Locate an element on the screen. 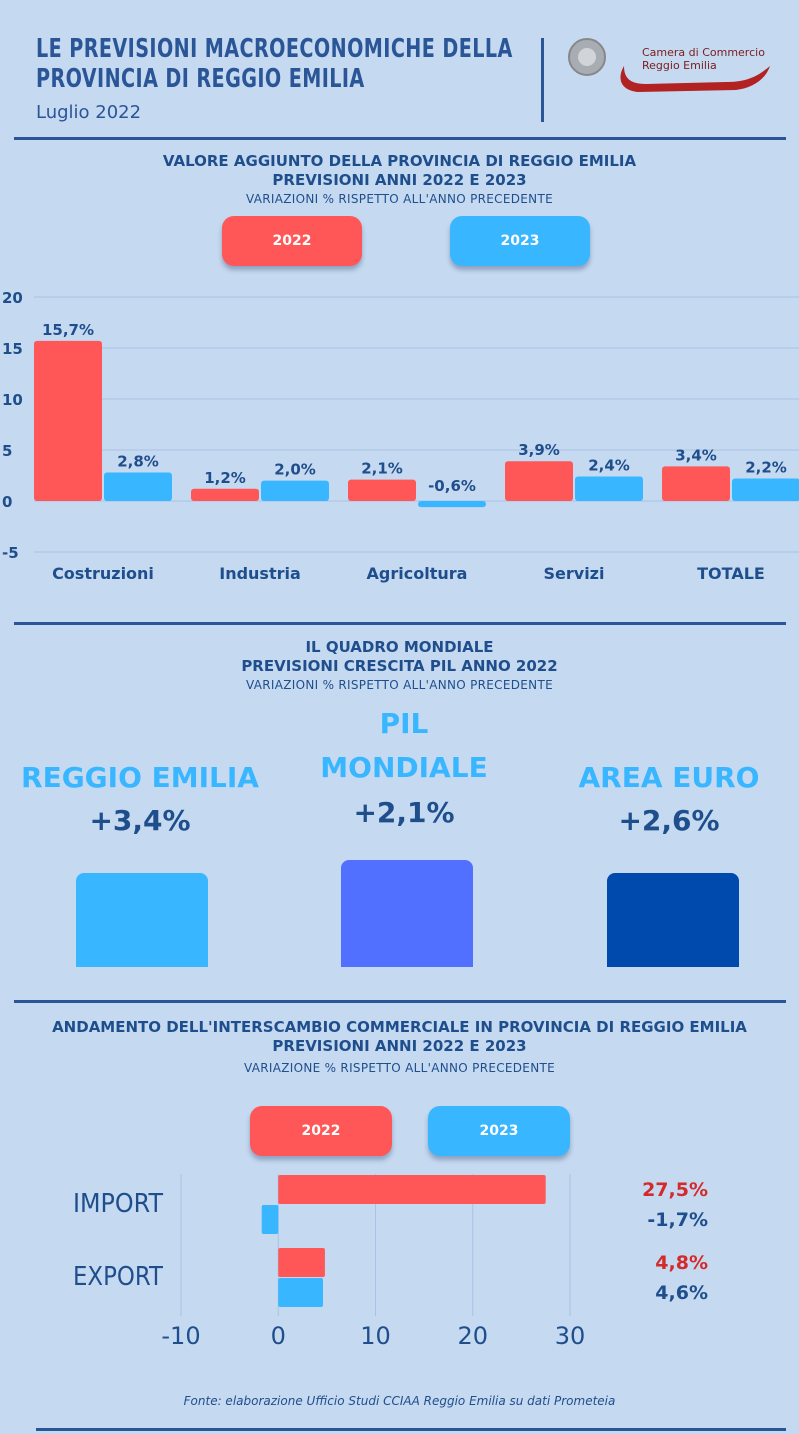 This screenshot has width=799, height=1434. world-value-pil: +2,1% is located at coordinates (404, 812).